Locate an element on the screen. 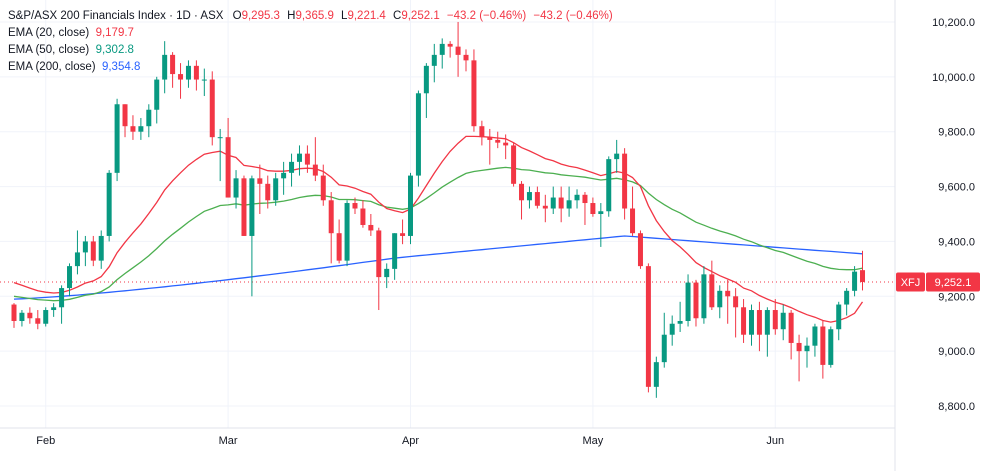  price-change: −43.2 (−0.46%) is located at coordinates (486, 16).